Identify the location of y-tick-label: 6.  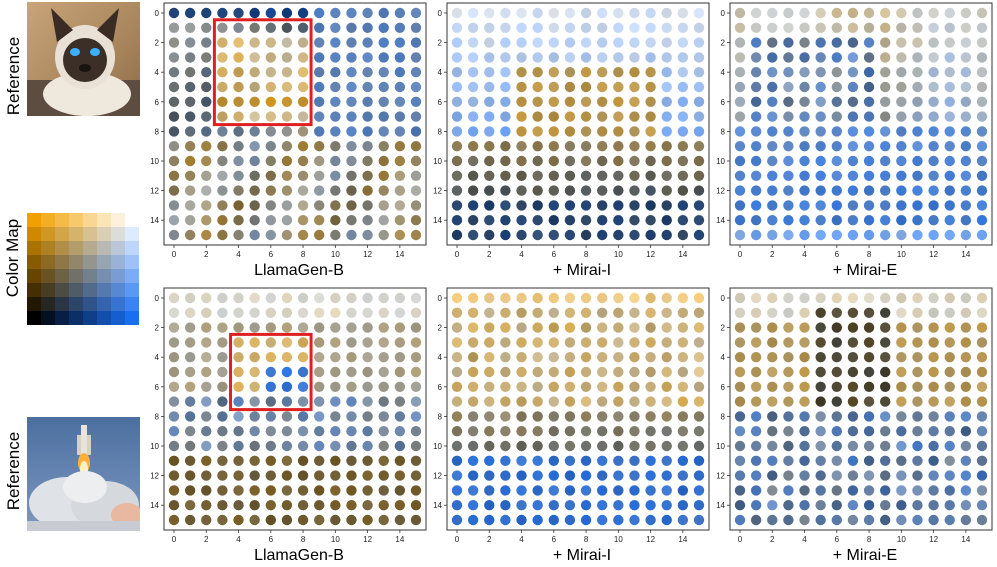
(157, 387).